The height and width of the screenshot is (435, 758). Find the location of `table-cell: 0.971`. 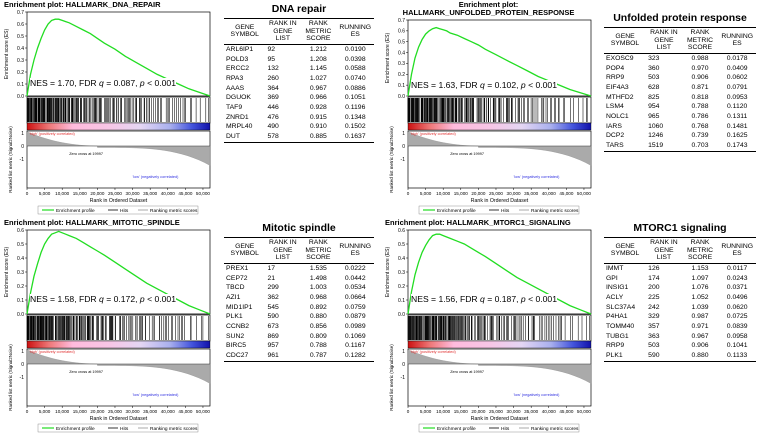

table-cell: 0.971 is located at coordinates (700, 326).